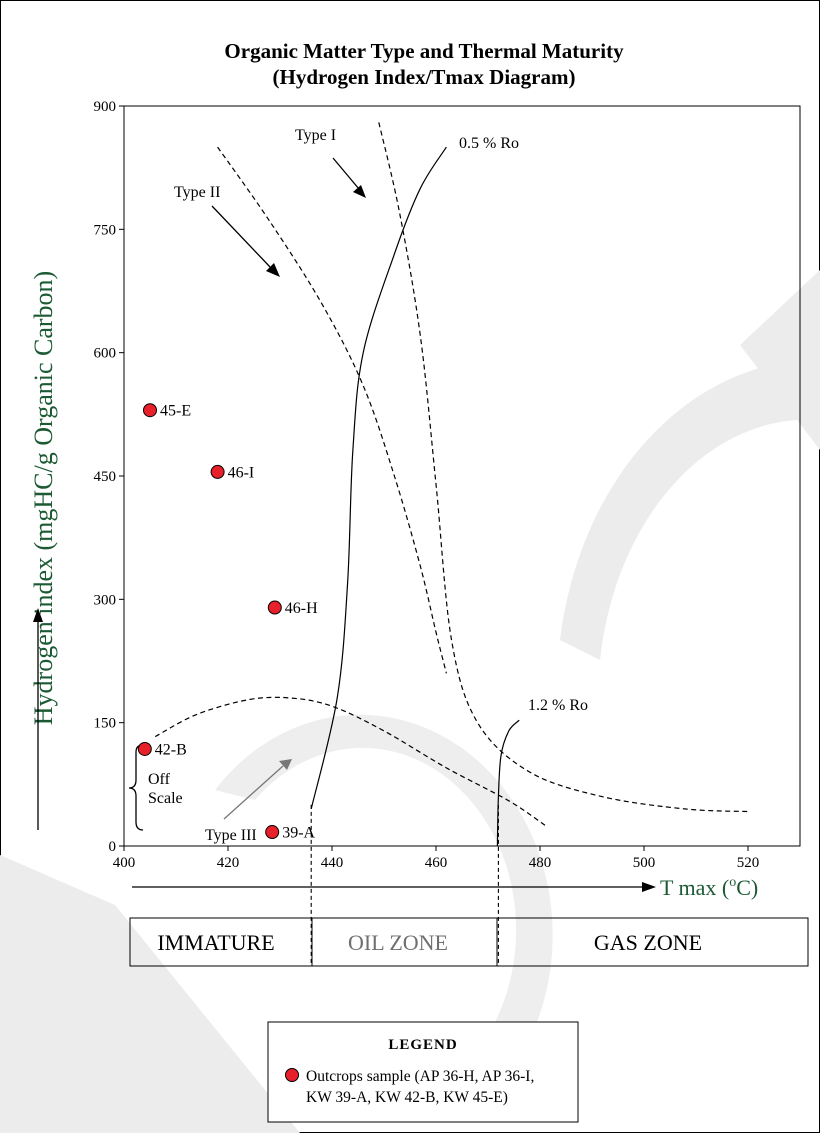  What do you see at coordinates (422, 1045) in the screenshot?
I see `legend-title: LEGEND` at bounding box center [422, 1045].